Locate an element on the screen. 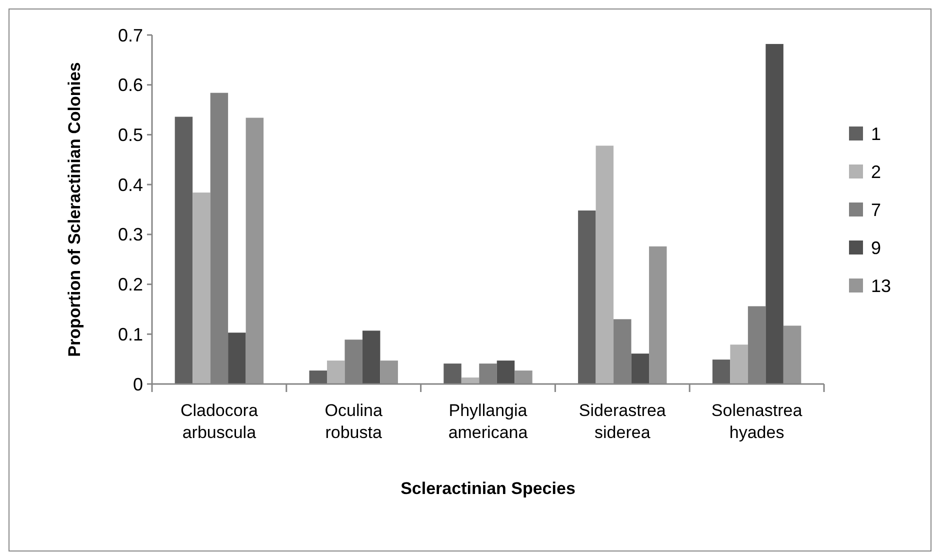 This screenshot has width=940, height=560. legend-label: 7 is located at coordinates (876, 210).